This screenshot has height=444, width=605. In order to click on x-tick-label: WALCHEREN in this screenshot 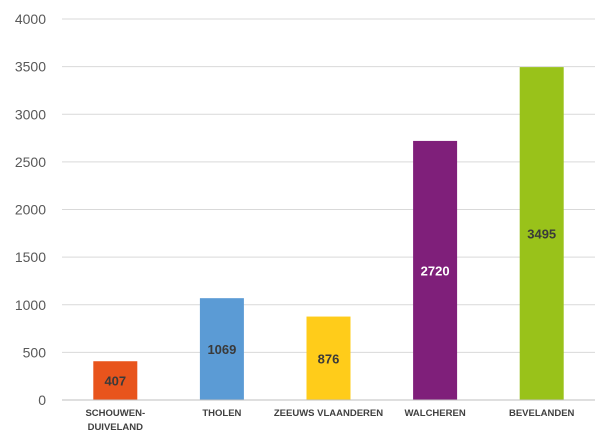, I will do `click(434, 413)`.